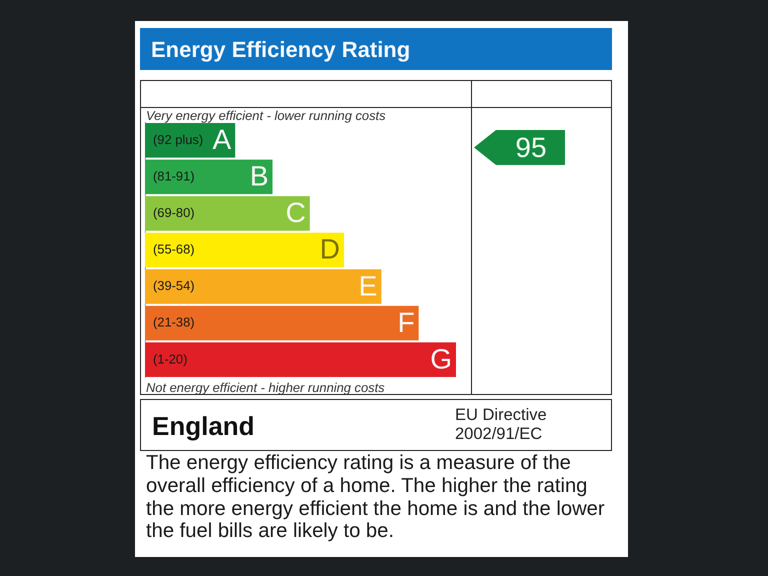 This screenshot has width=768, height=576. What do you see at coordinates (259, 176) in the screenshot?
I see `y-tick-label: B` at bounding box center [259, 176].